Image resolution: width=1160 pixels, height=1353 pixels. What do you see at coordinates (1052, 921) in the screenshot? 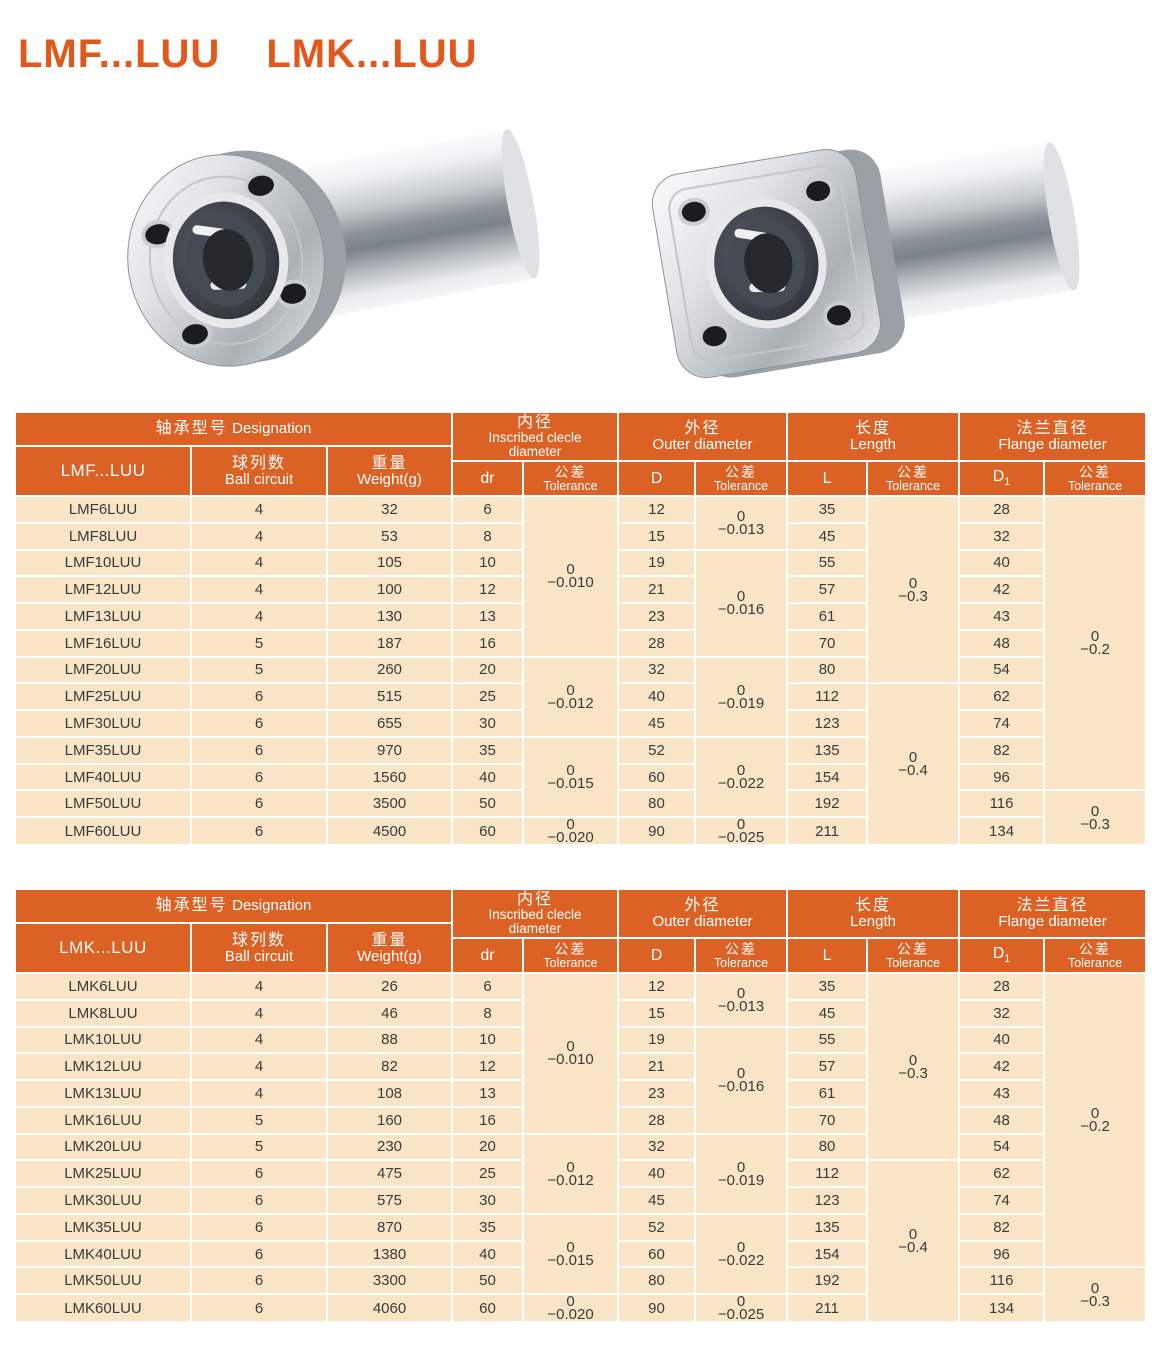
I see `flange-diameter-label-en: Flange diameter` at bounding box center [1052, 921].